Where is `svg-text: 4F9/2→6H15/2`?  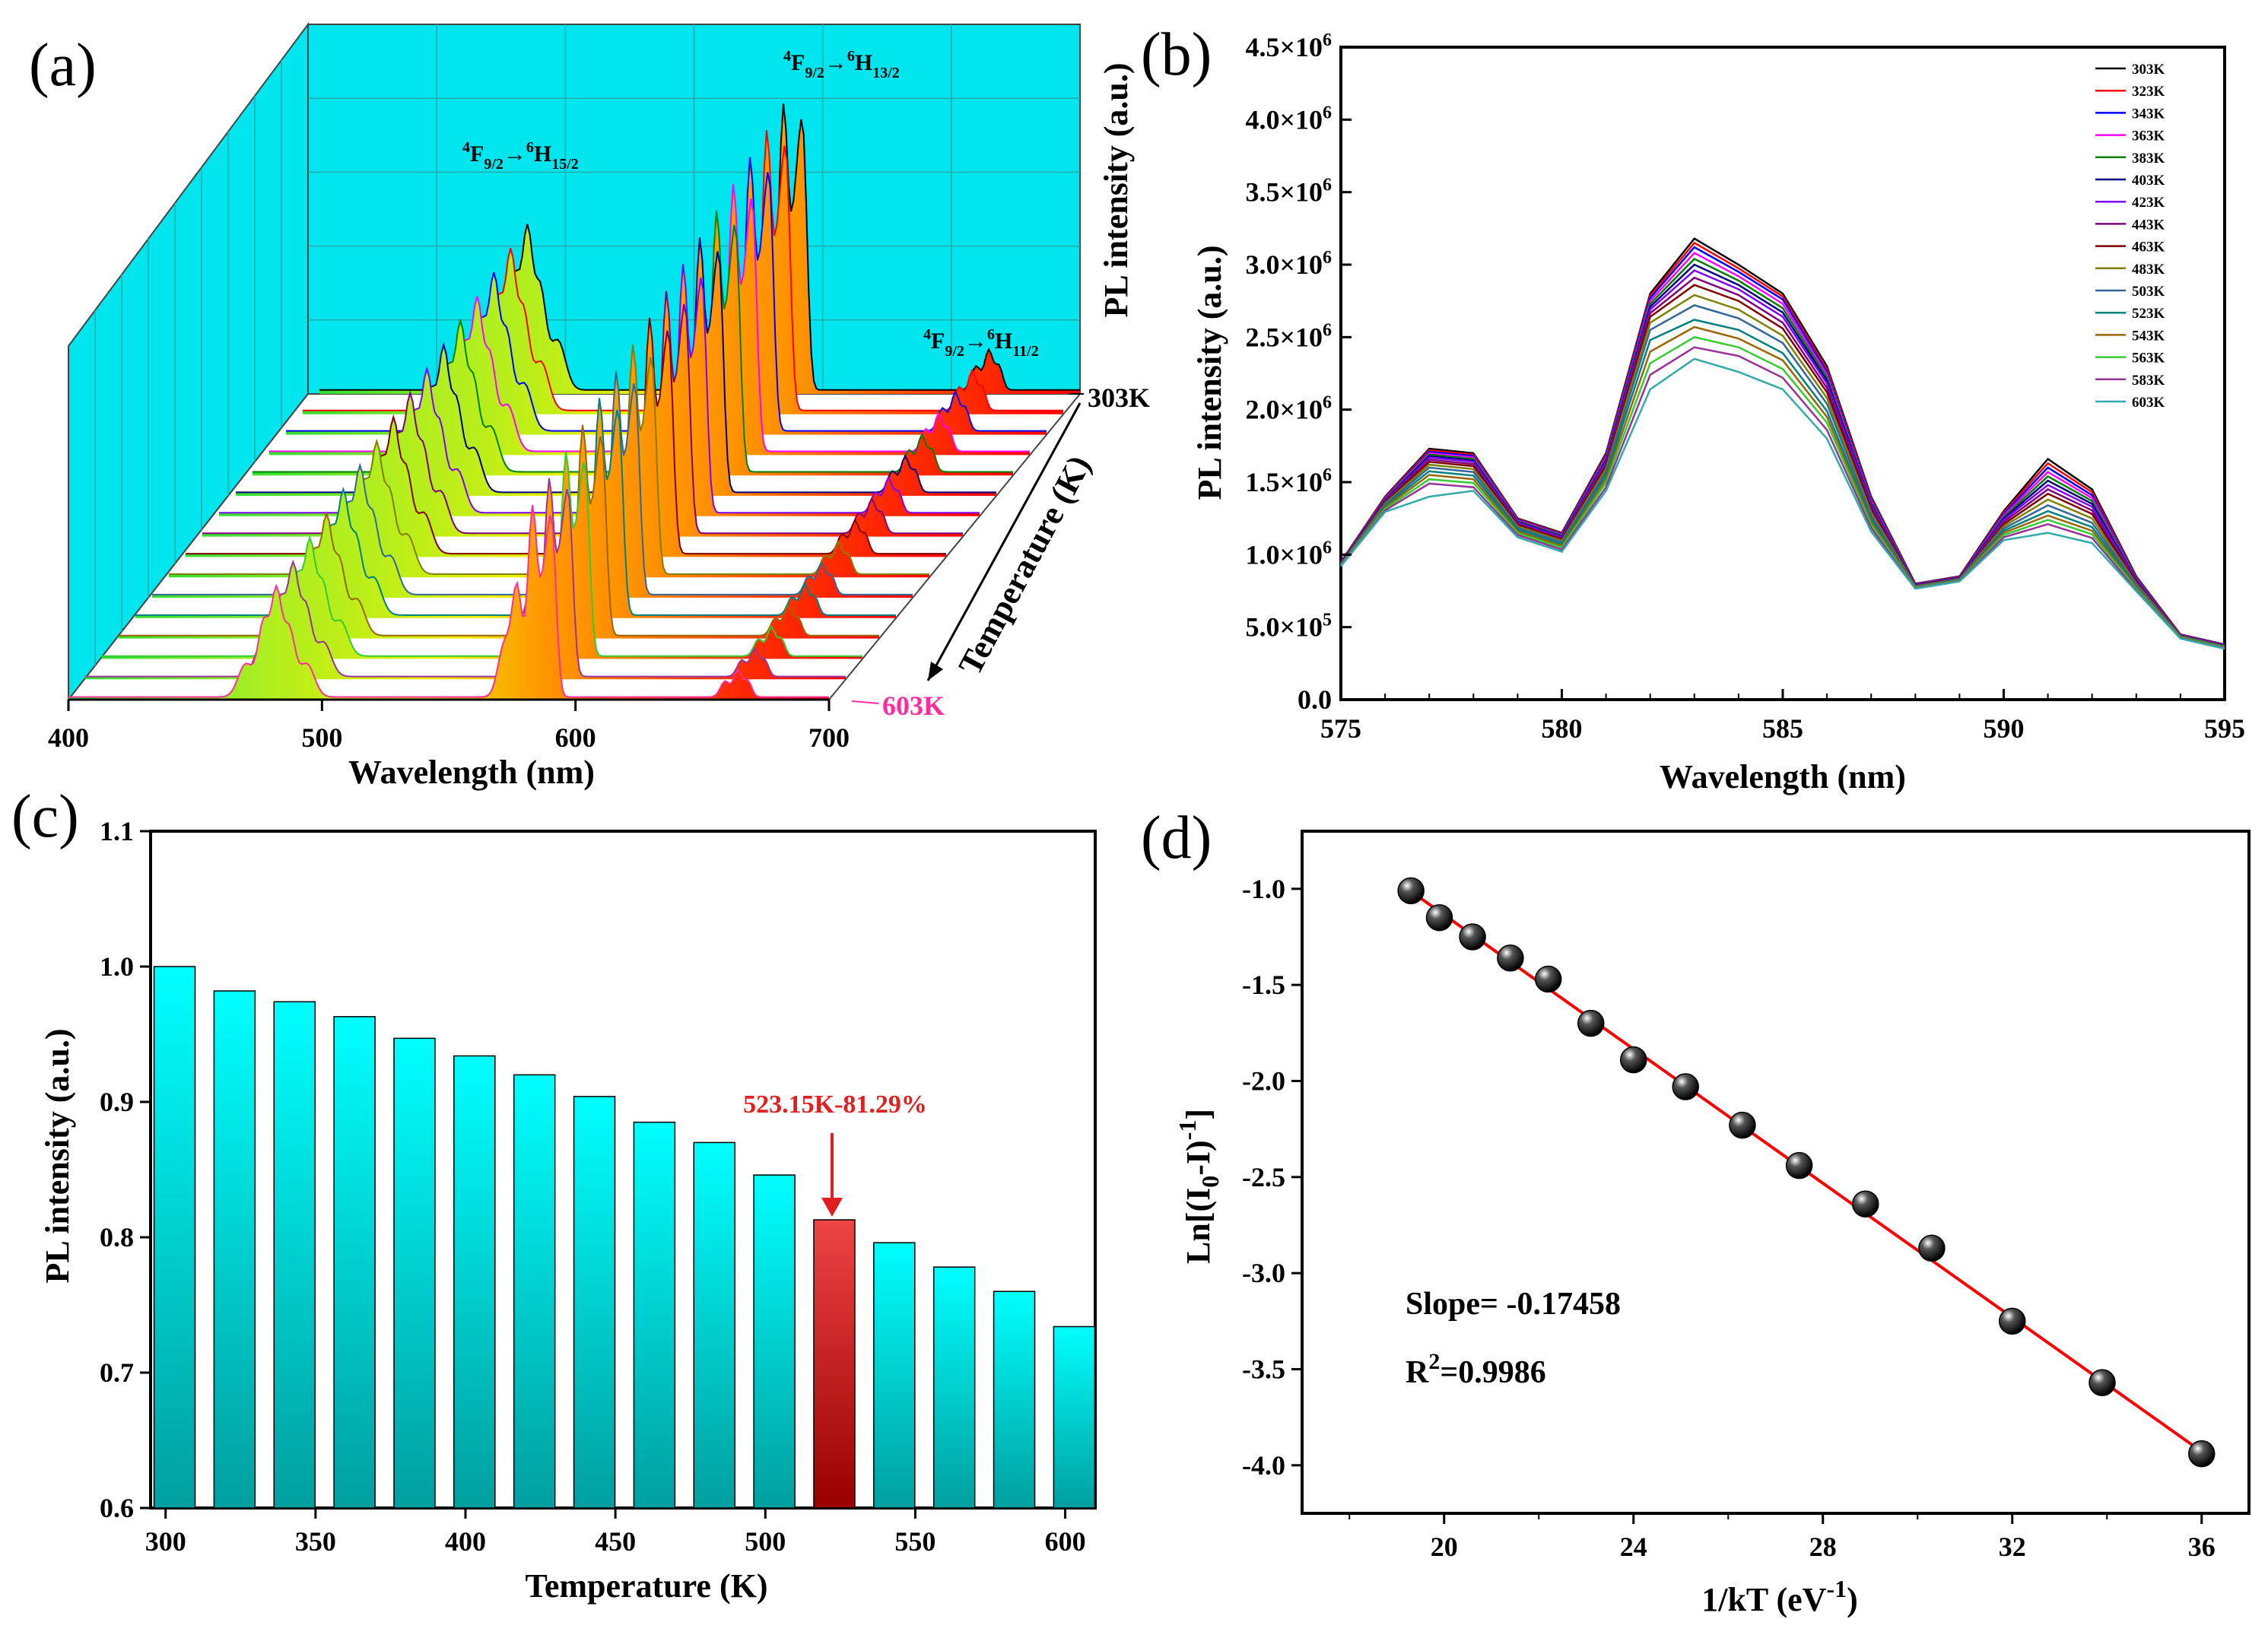
svg-text: 4F9/2→6H15/2 is located at coordinates (521, 156).